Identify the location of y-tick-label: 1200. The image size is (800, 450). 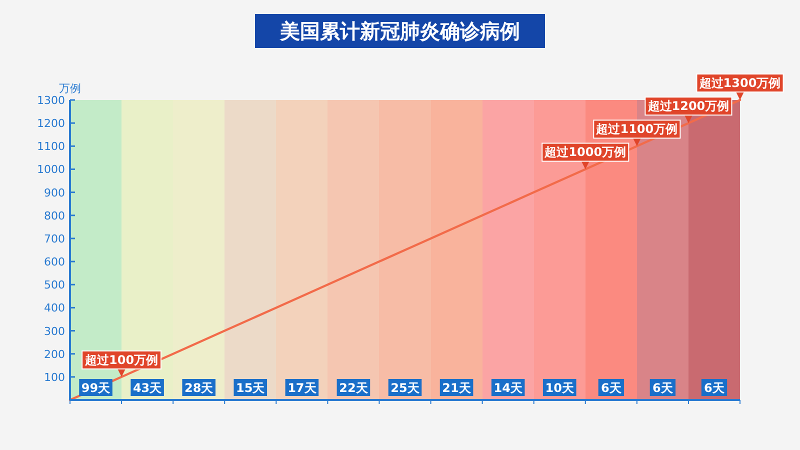
(51, 123).